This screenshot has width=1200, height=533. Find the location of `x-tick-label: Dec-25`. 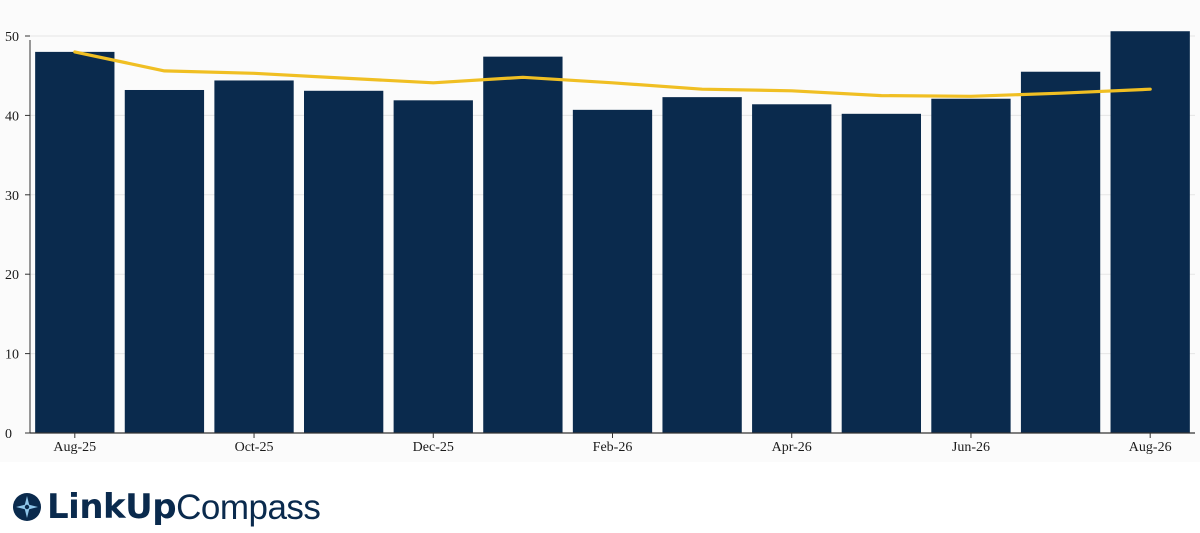

x-tick-label: Dec-25 is located at coordinates (433, 447).